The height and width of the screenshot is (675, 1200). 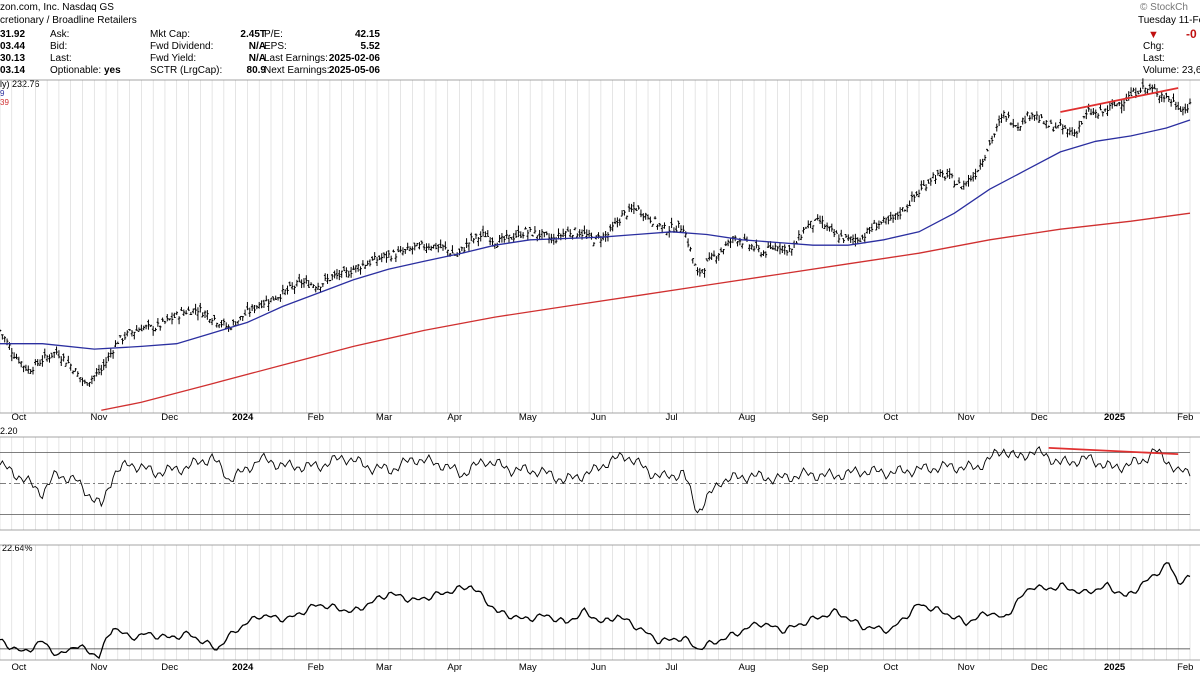 I want to click on price-trendline, so click(x=1119, y=100).